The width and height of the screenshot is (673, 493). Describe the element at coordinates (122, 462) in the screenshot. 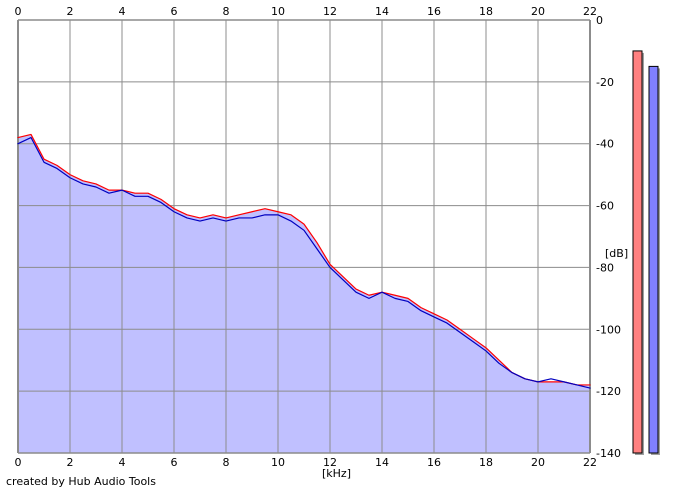

I see `x-tick-bottom-label: 4` at that location.